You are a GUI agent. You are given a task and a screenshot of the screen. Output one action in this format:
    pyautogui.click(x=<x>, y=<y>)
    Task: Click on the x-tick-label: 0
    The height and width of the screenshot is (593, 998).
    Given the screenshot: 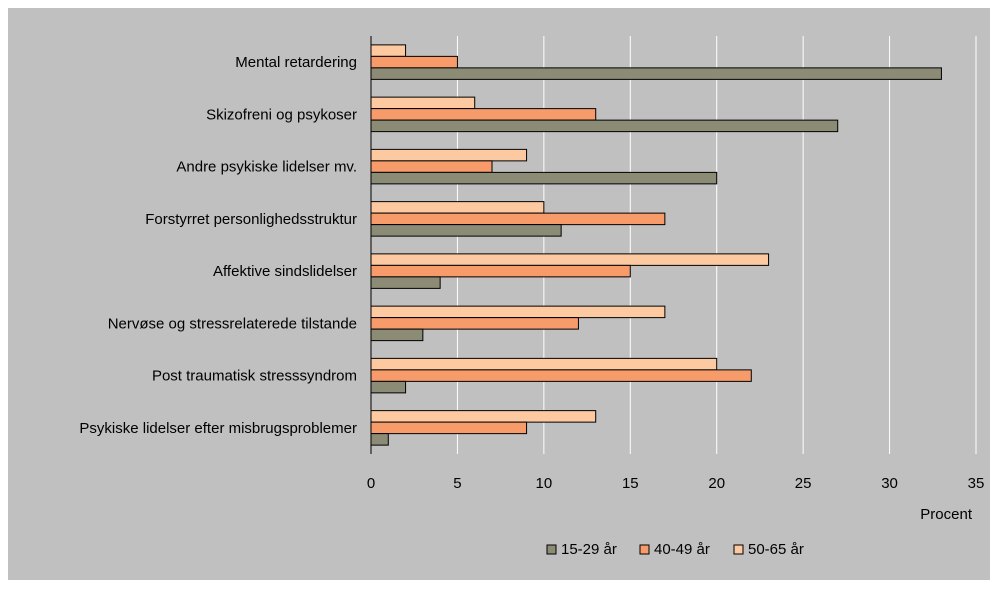 What is the action you would take?
    pyautogui.click(x=371, y=483)
    